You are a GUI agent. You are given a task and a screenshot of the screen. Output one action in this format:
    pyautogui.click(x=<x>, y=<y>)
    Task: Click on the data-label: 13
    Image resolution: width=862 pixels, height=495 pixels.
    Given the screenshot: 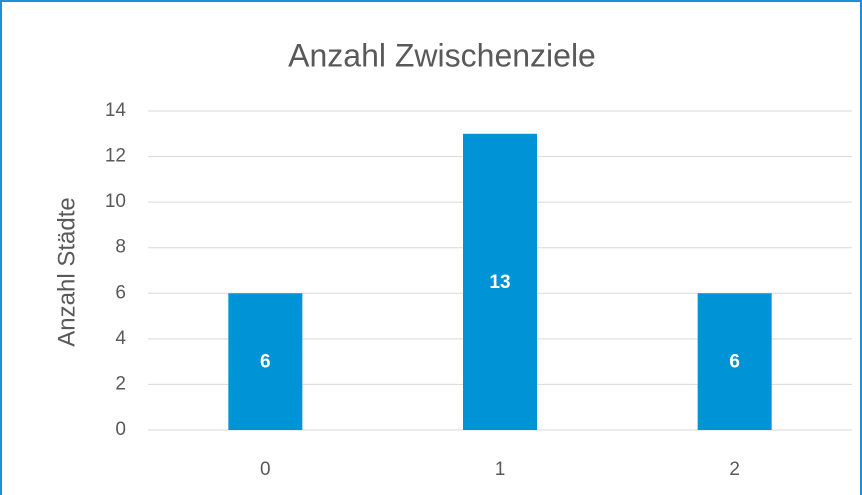 What is the action you would take?
    pyautogui.click(x=499, y=282)
    